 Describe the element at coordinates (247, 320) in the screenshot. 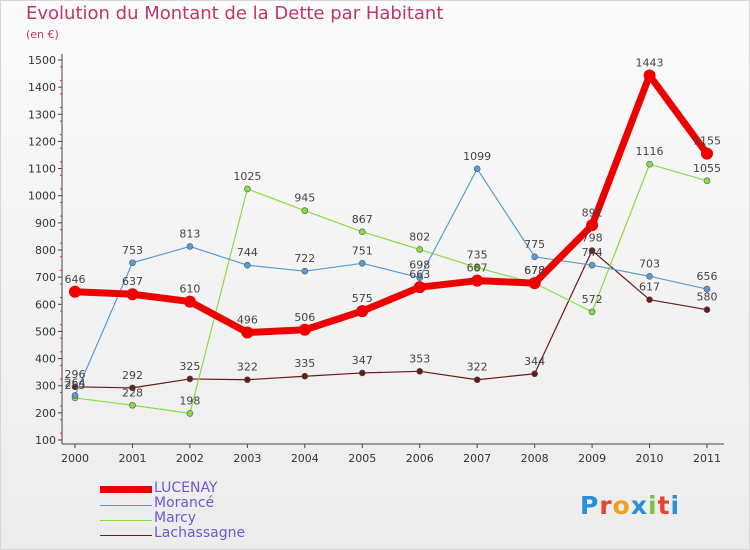

I see `data-label: 496` at that location.